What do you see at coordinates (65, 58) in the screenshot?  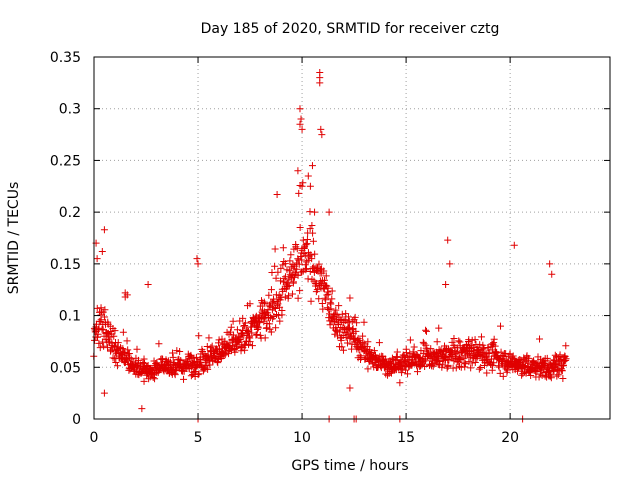 I see `y-tick-label: 0.35` at bounding box center [65, 58].